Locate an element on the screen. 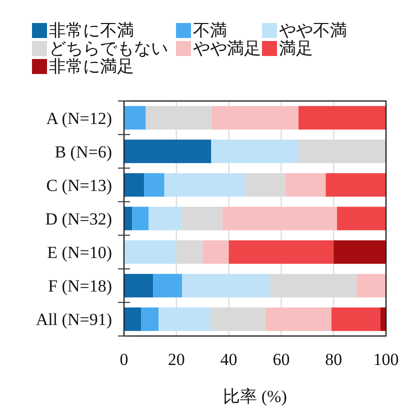 Image resolution: width=404 pixels, height=408 pixels. x-axis-title: 比率 (%) is located at coordinates (255, 396).